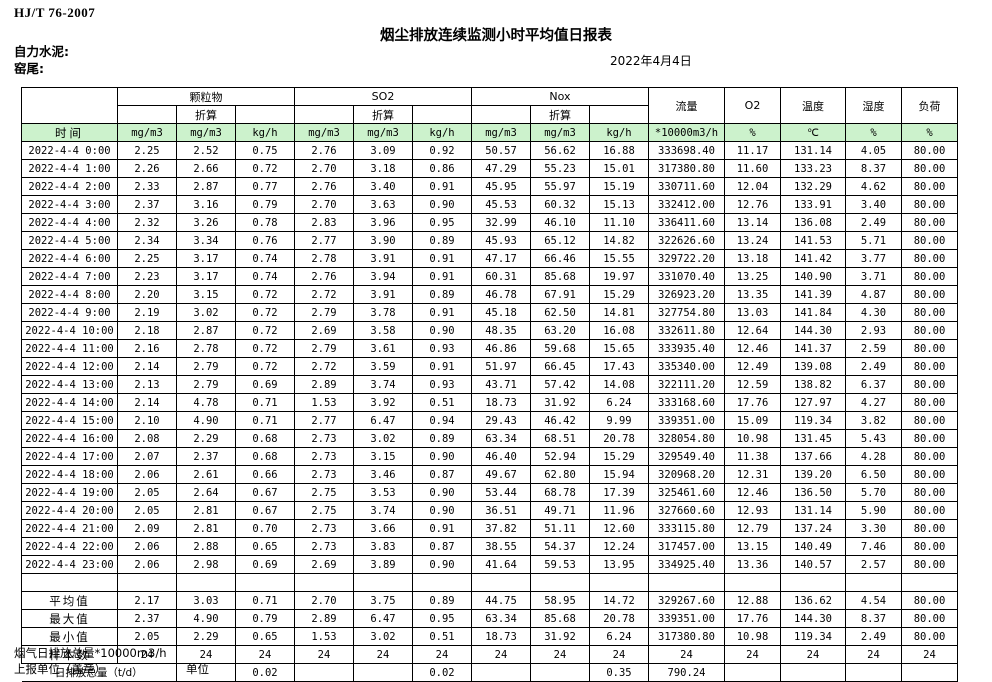  I want to click on source-name: 窑尾:, so click(29, 68).